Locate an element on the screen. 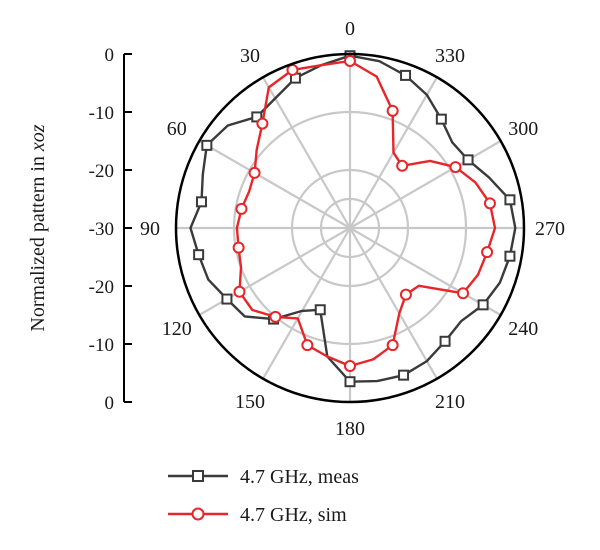 This screenshot has width=600, height=550. angle-label: 150 is located at coordinates (250, 402).